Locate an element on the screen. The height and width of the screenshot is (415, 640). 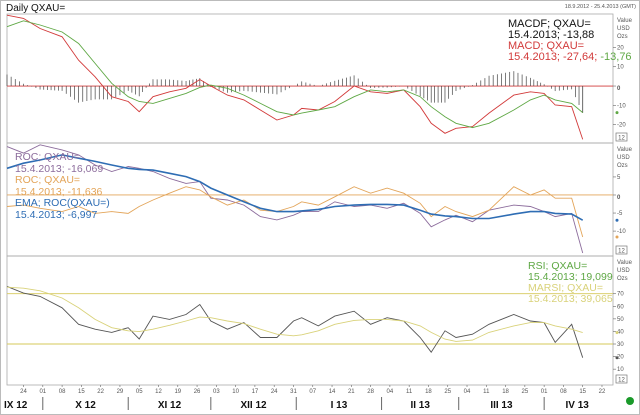
legend-entry: 15.4.2013; 39,065 is located at coordinates (570, 299).